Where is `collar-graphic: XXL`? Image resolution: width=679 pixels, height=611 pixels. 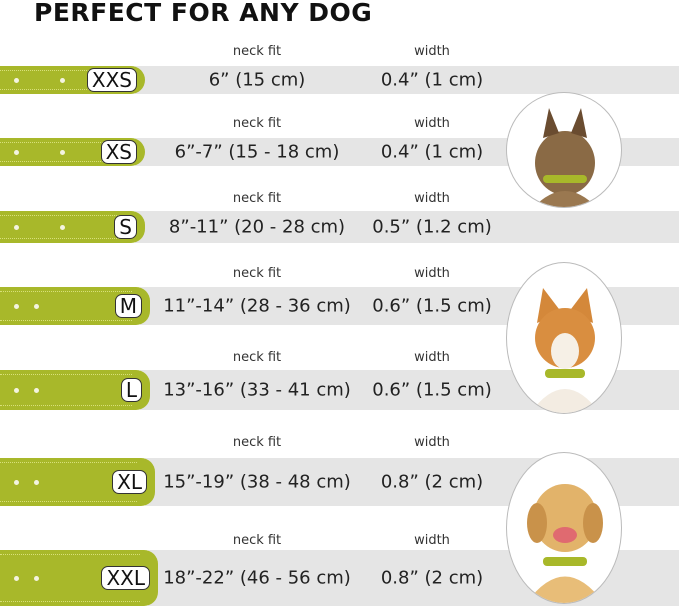
collar-graphic: XXL is located at coordinates (79, 578).